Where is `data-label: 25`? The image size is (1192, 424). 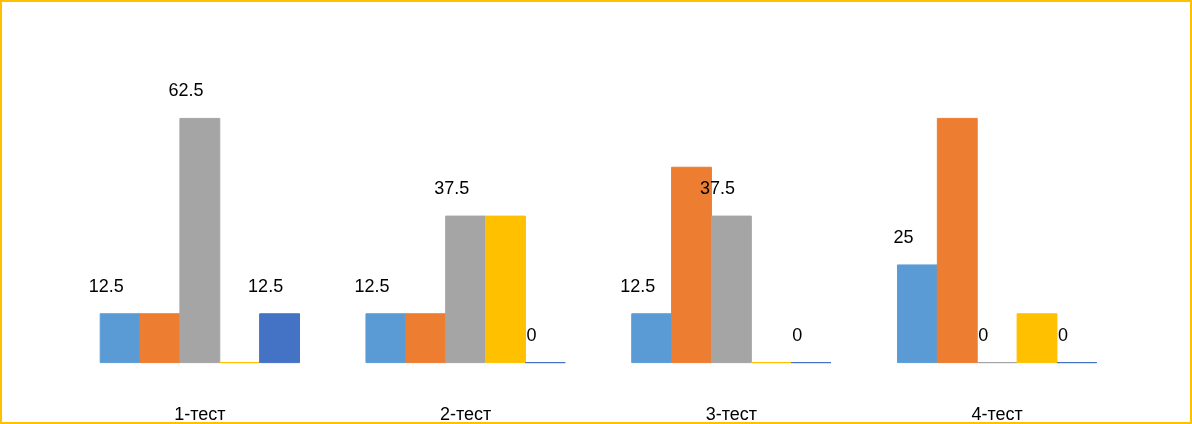 data-label: 25 is located at coordinates (903, 236).